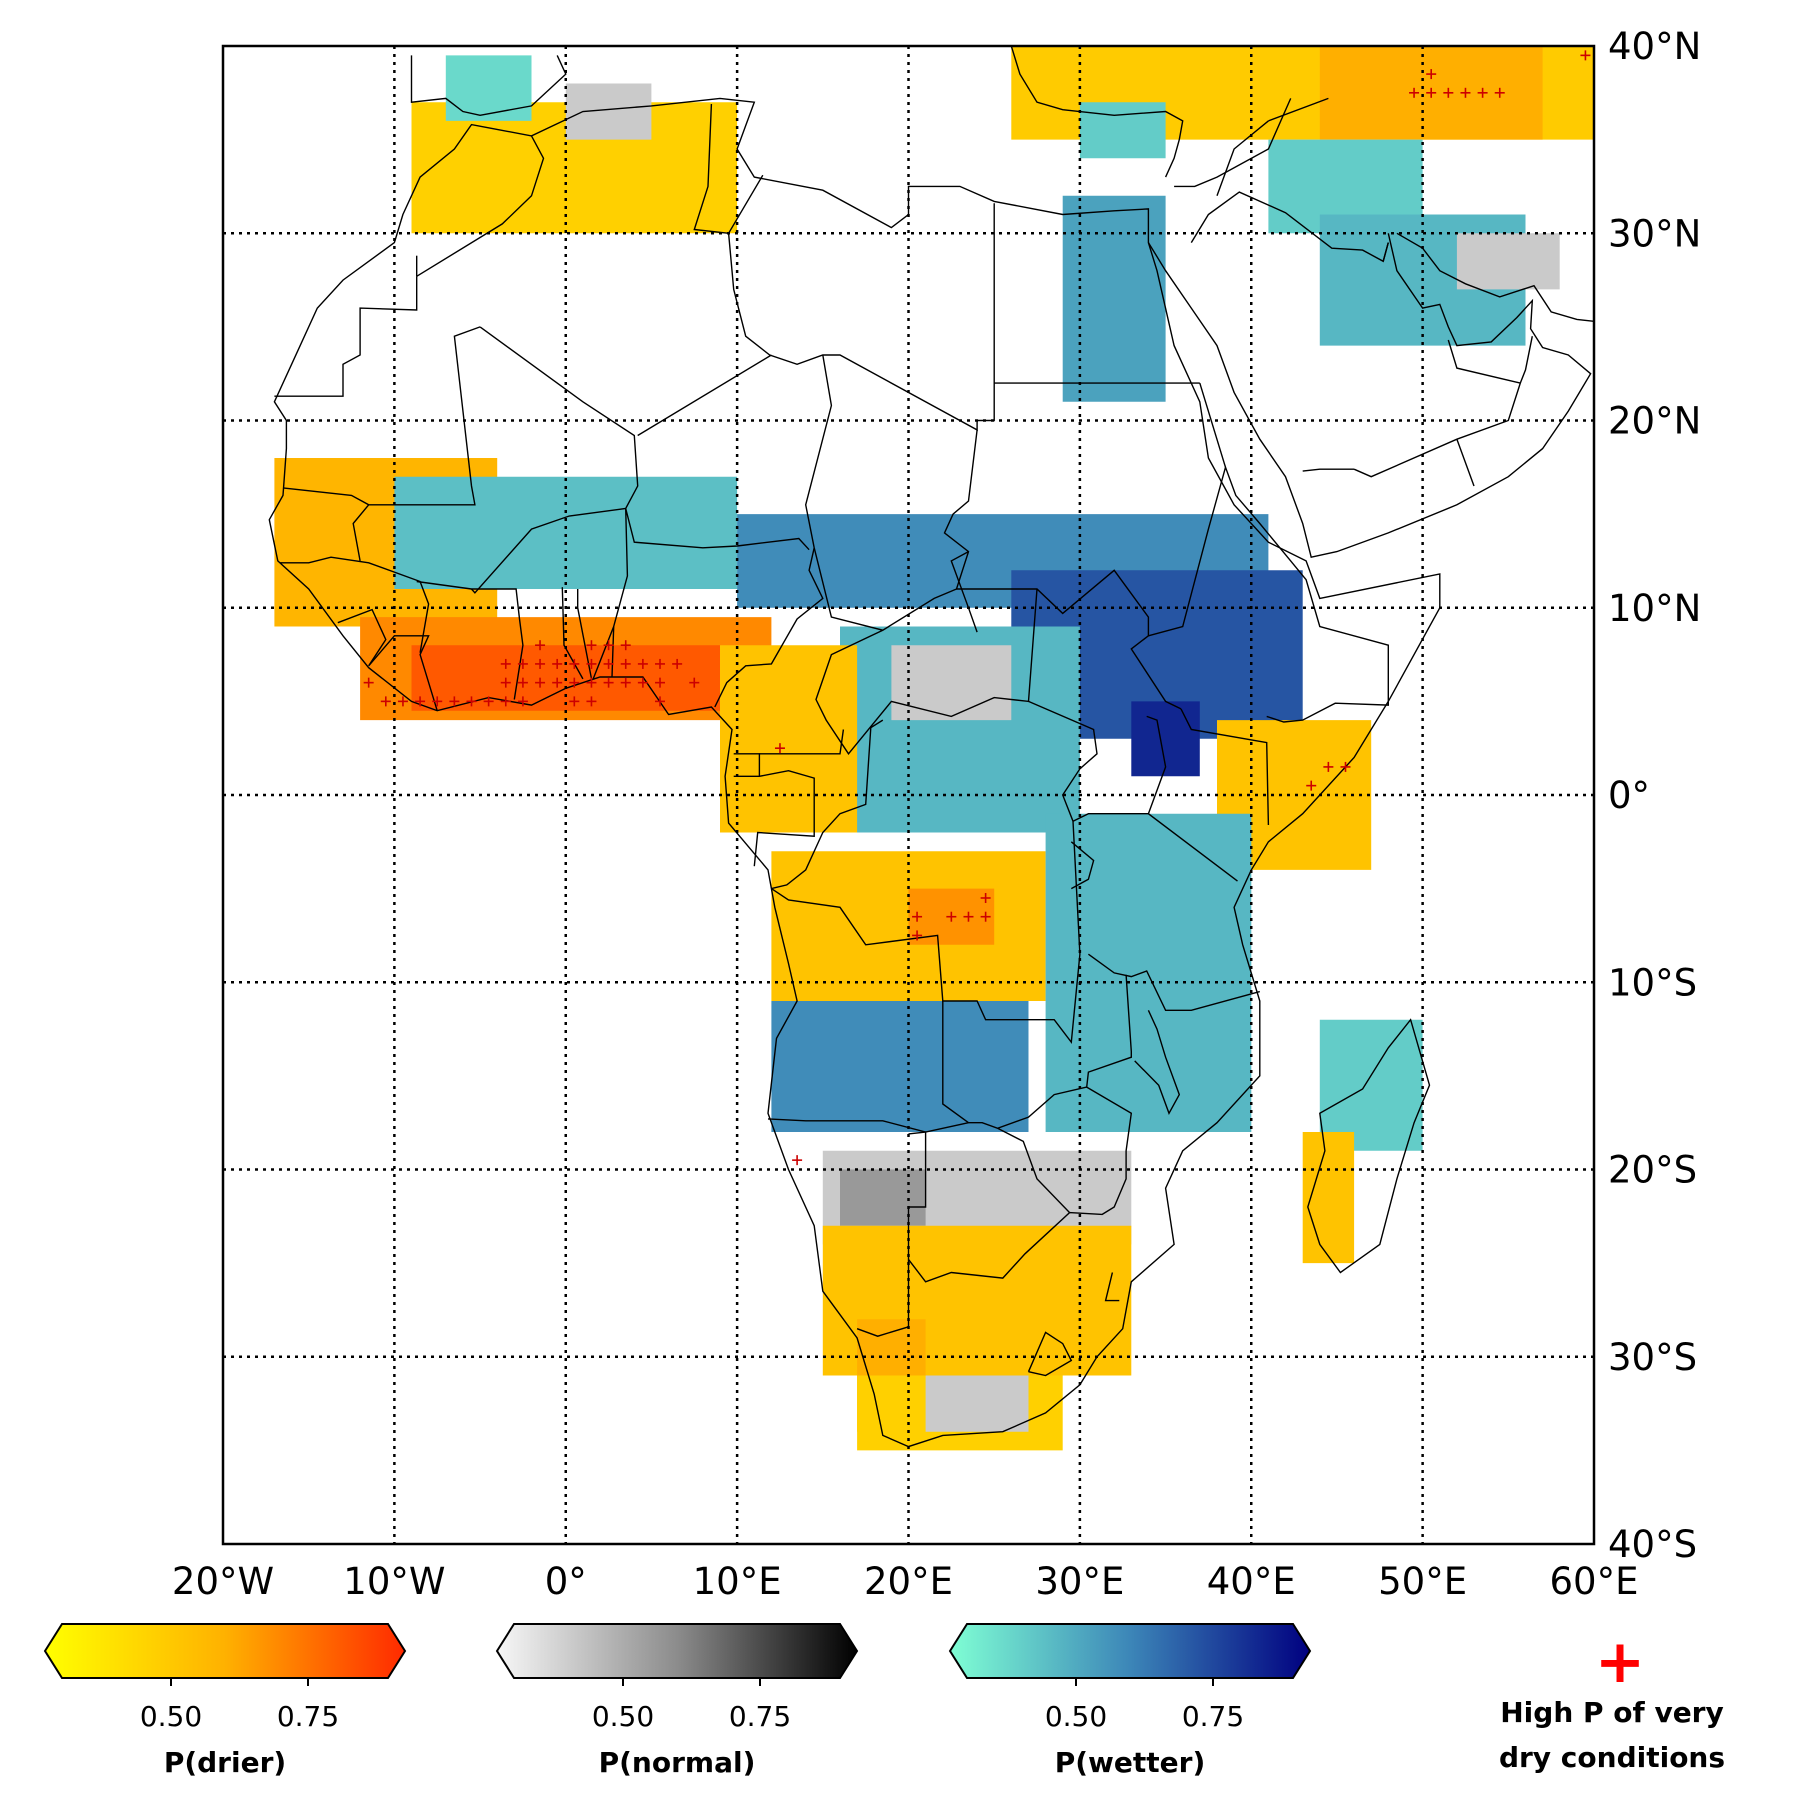 Image resolution: width=1800 pixels, height=1800 pixels. What do you see at coordinates (225, 1701) in the screenshot?
I see `colorbar-drier: 0.50 0.75 P(drier)` at bounding box center [225, 1701].